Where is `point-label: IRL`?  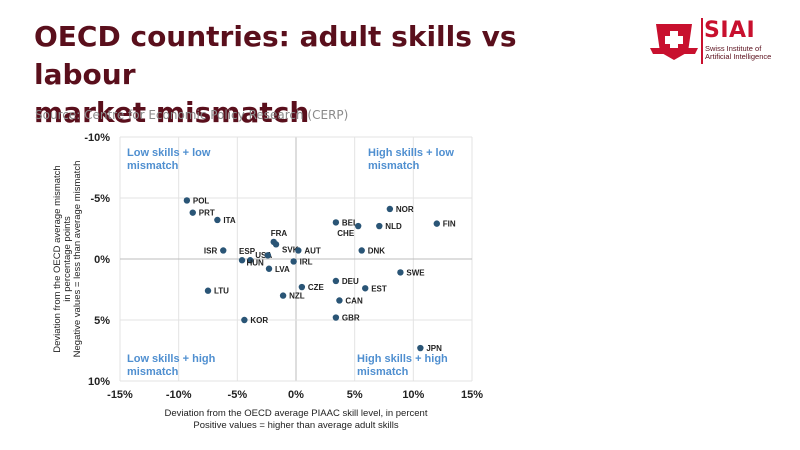 point-label: IRL is located at coordinates (306, 261).